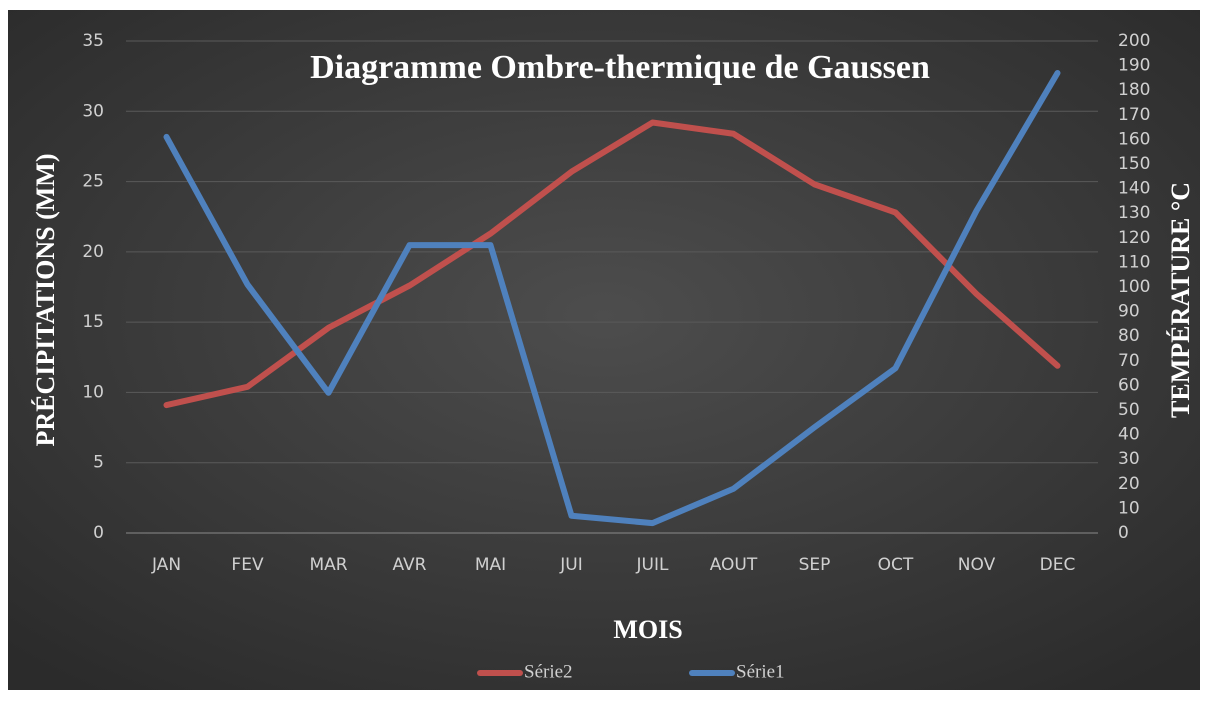  Describe the element at coordinates (896, 565) in the screenshot. I see `x-tick-label: OCT` at that location.